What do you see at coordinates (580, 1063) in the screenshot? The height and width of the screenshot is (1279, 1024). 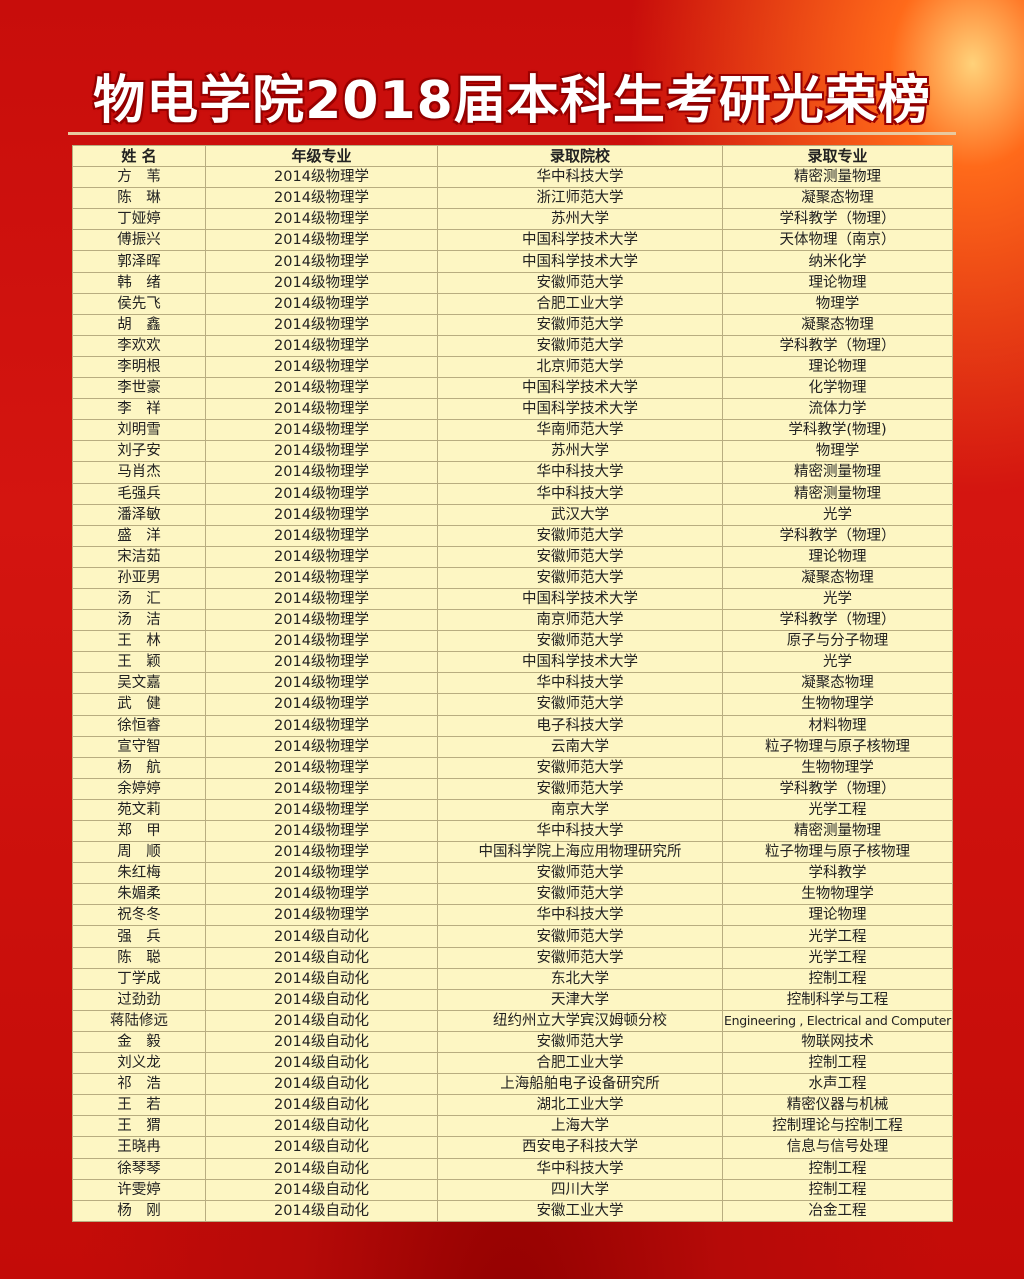 I see `cell-admitted-school: 合肥工业大学` at bounding box center [580, 1063].